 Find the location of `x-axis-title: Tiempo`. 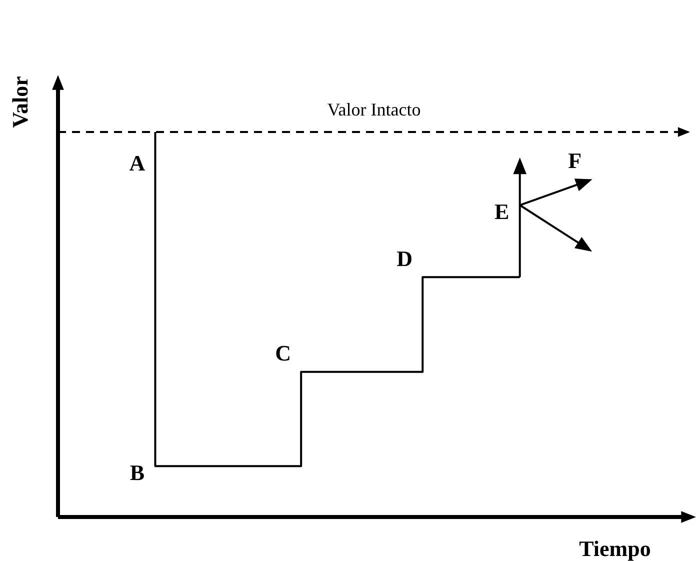

x-axis-title: Tiempo is located at coordinates (615, 548).